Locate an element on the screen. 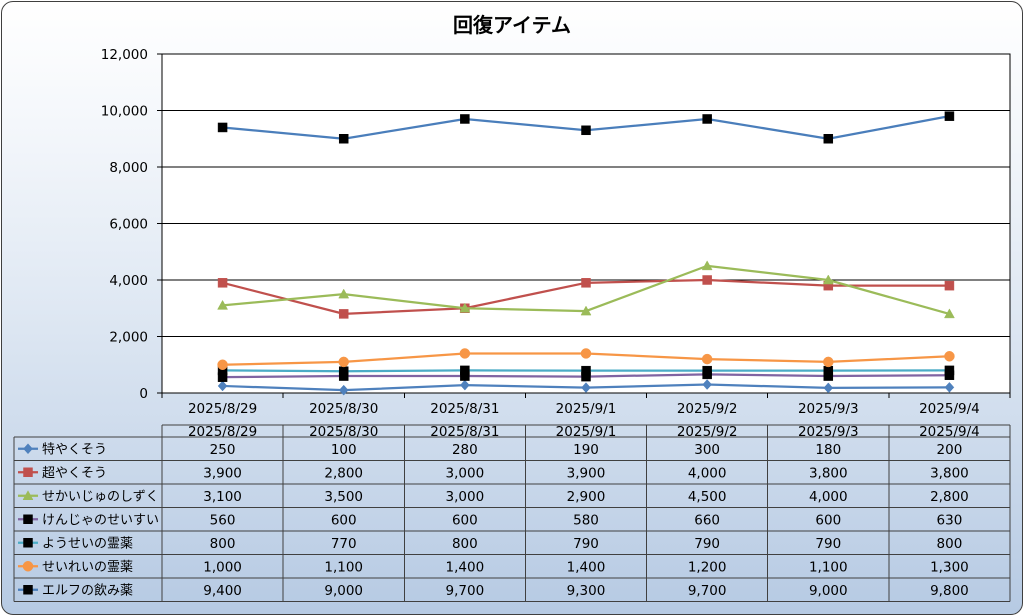 The image size is (1024, 616). table-value-cell: 630 is located at coordinates (950, 520).